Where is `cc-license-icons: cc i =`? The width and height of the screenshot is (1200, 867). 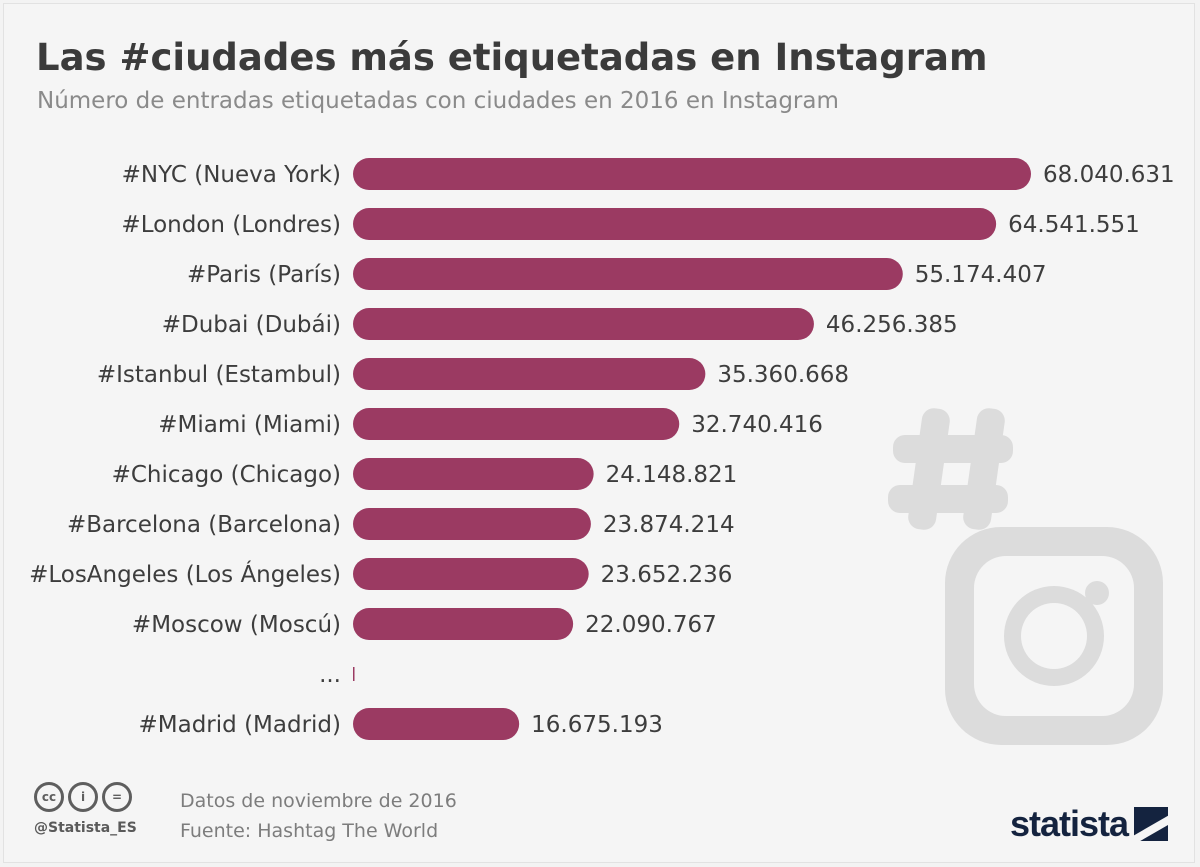 cc-license-icons: cc i = is located at coordinates (85, 797).